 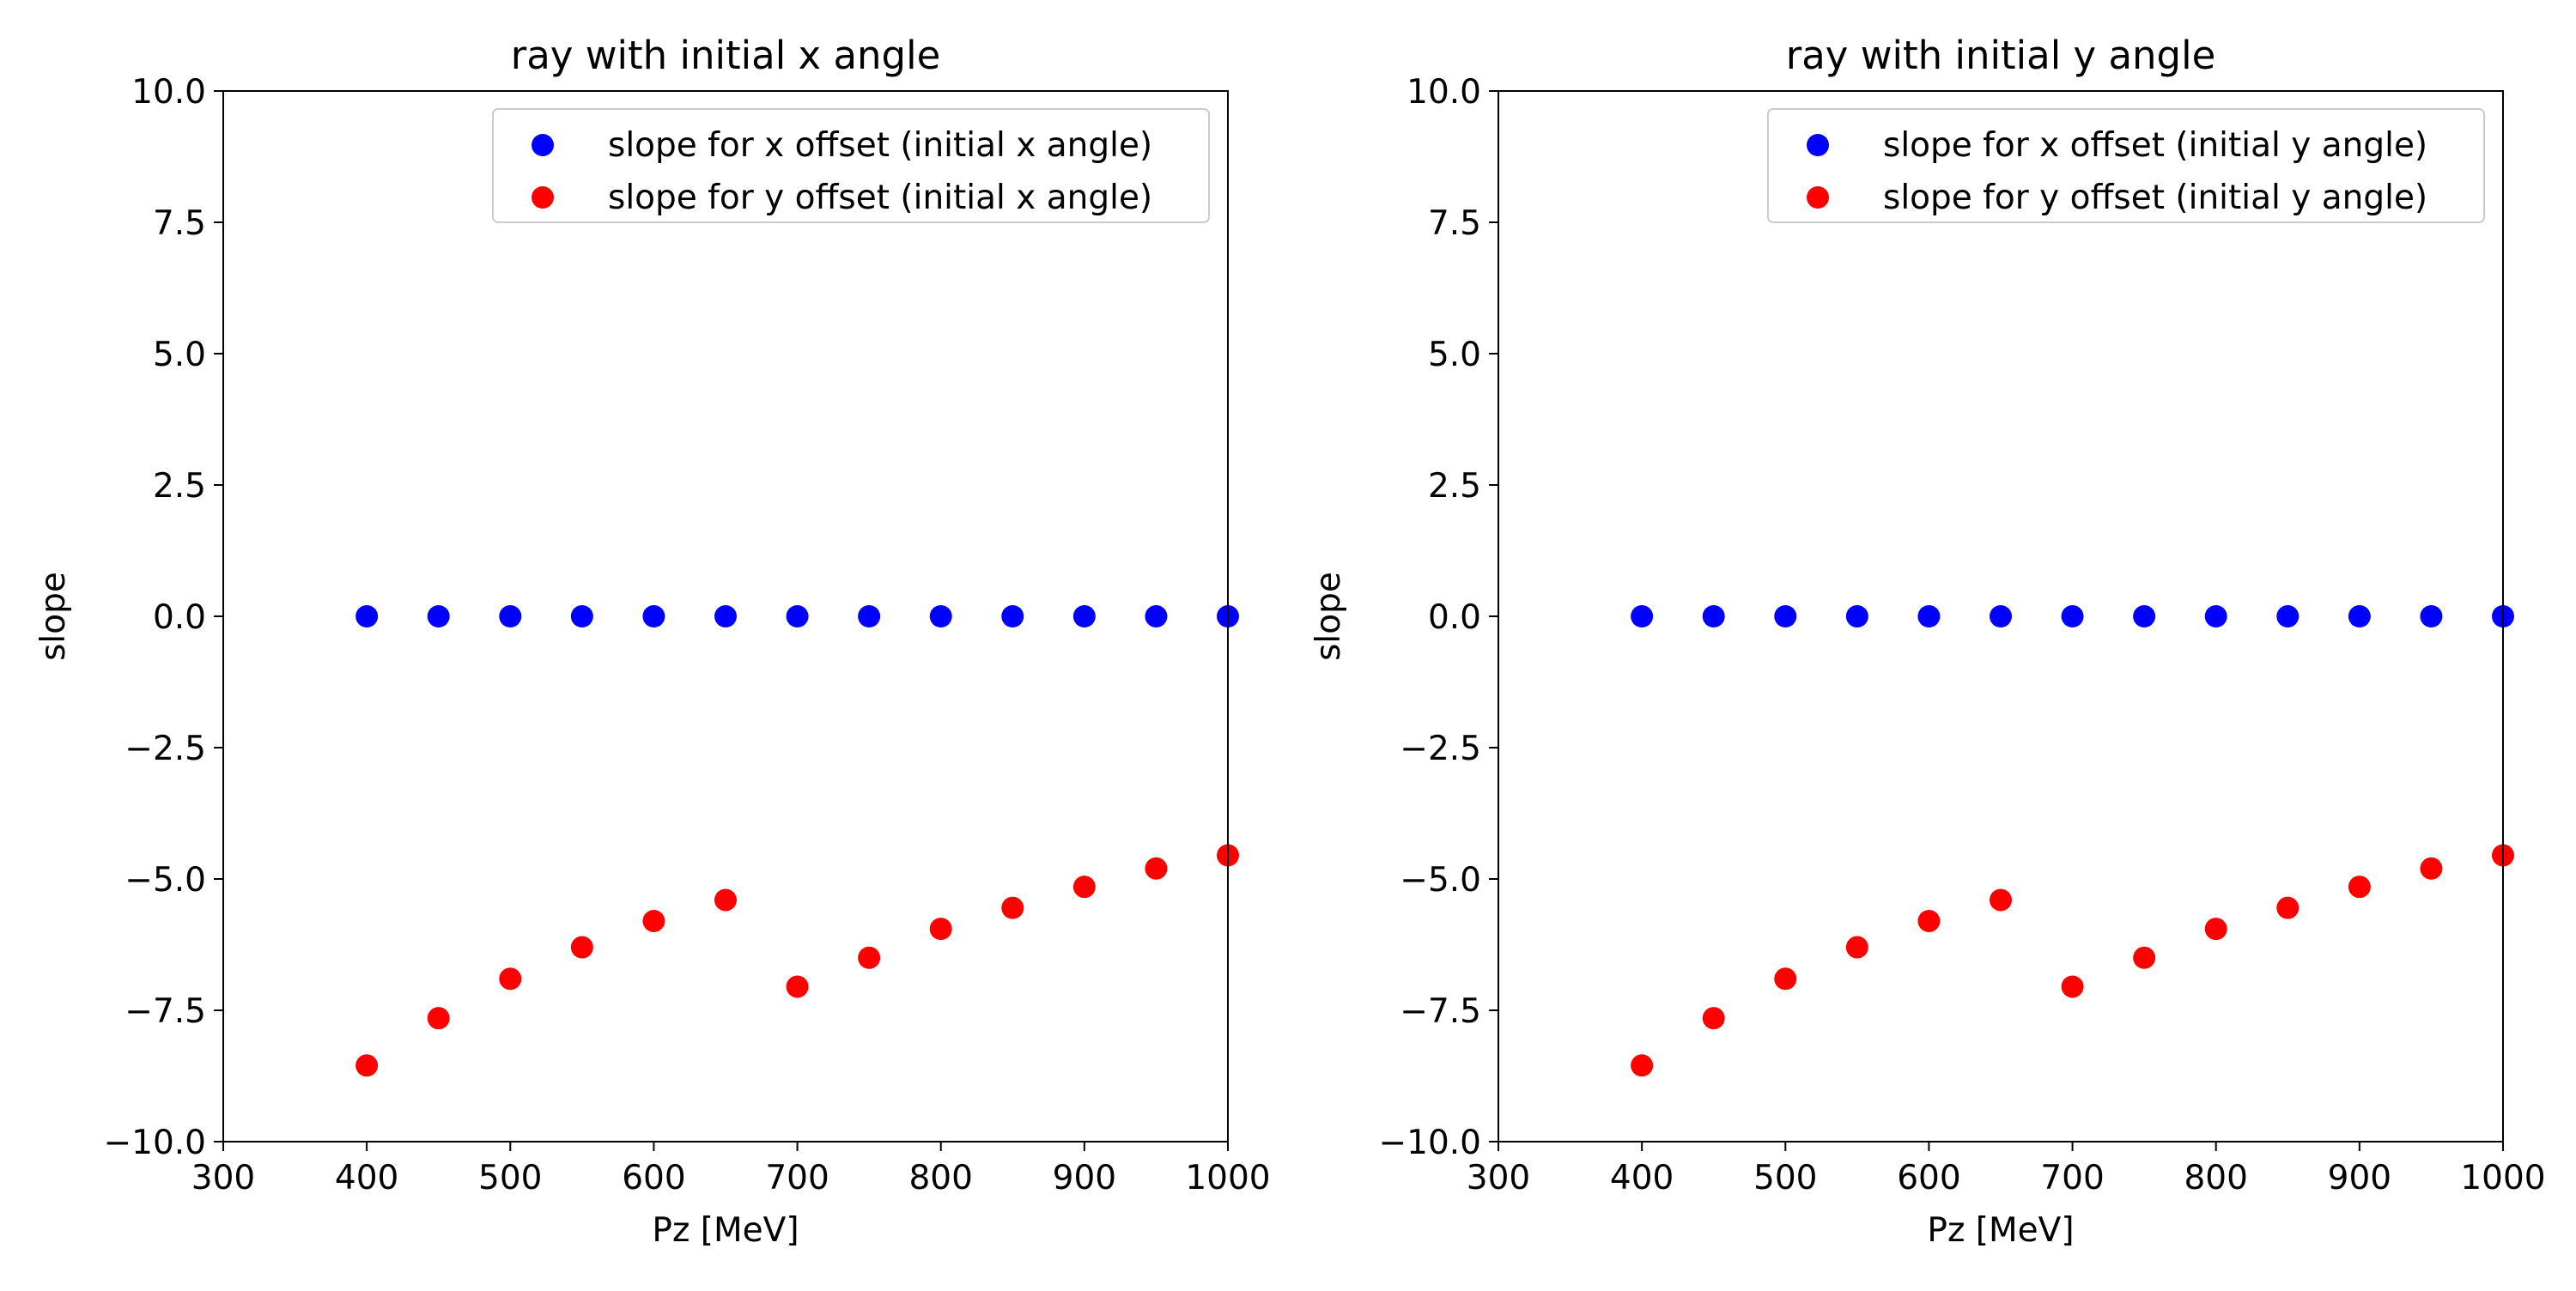 I want to click on legend-label: slope for x offset (initial y angle), so click(x=2155, y=146).